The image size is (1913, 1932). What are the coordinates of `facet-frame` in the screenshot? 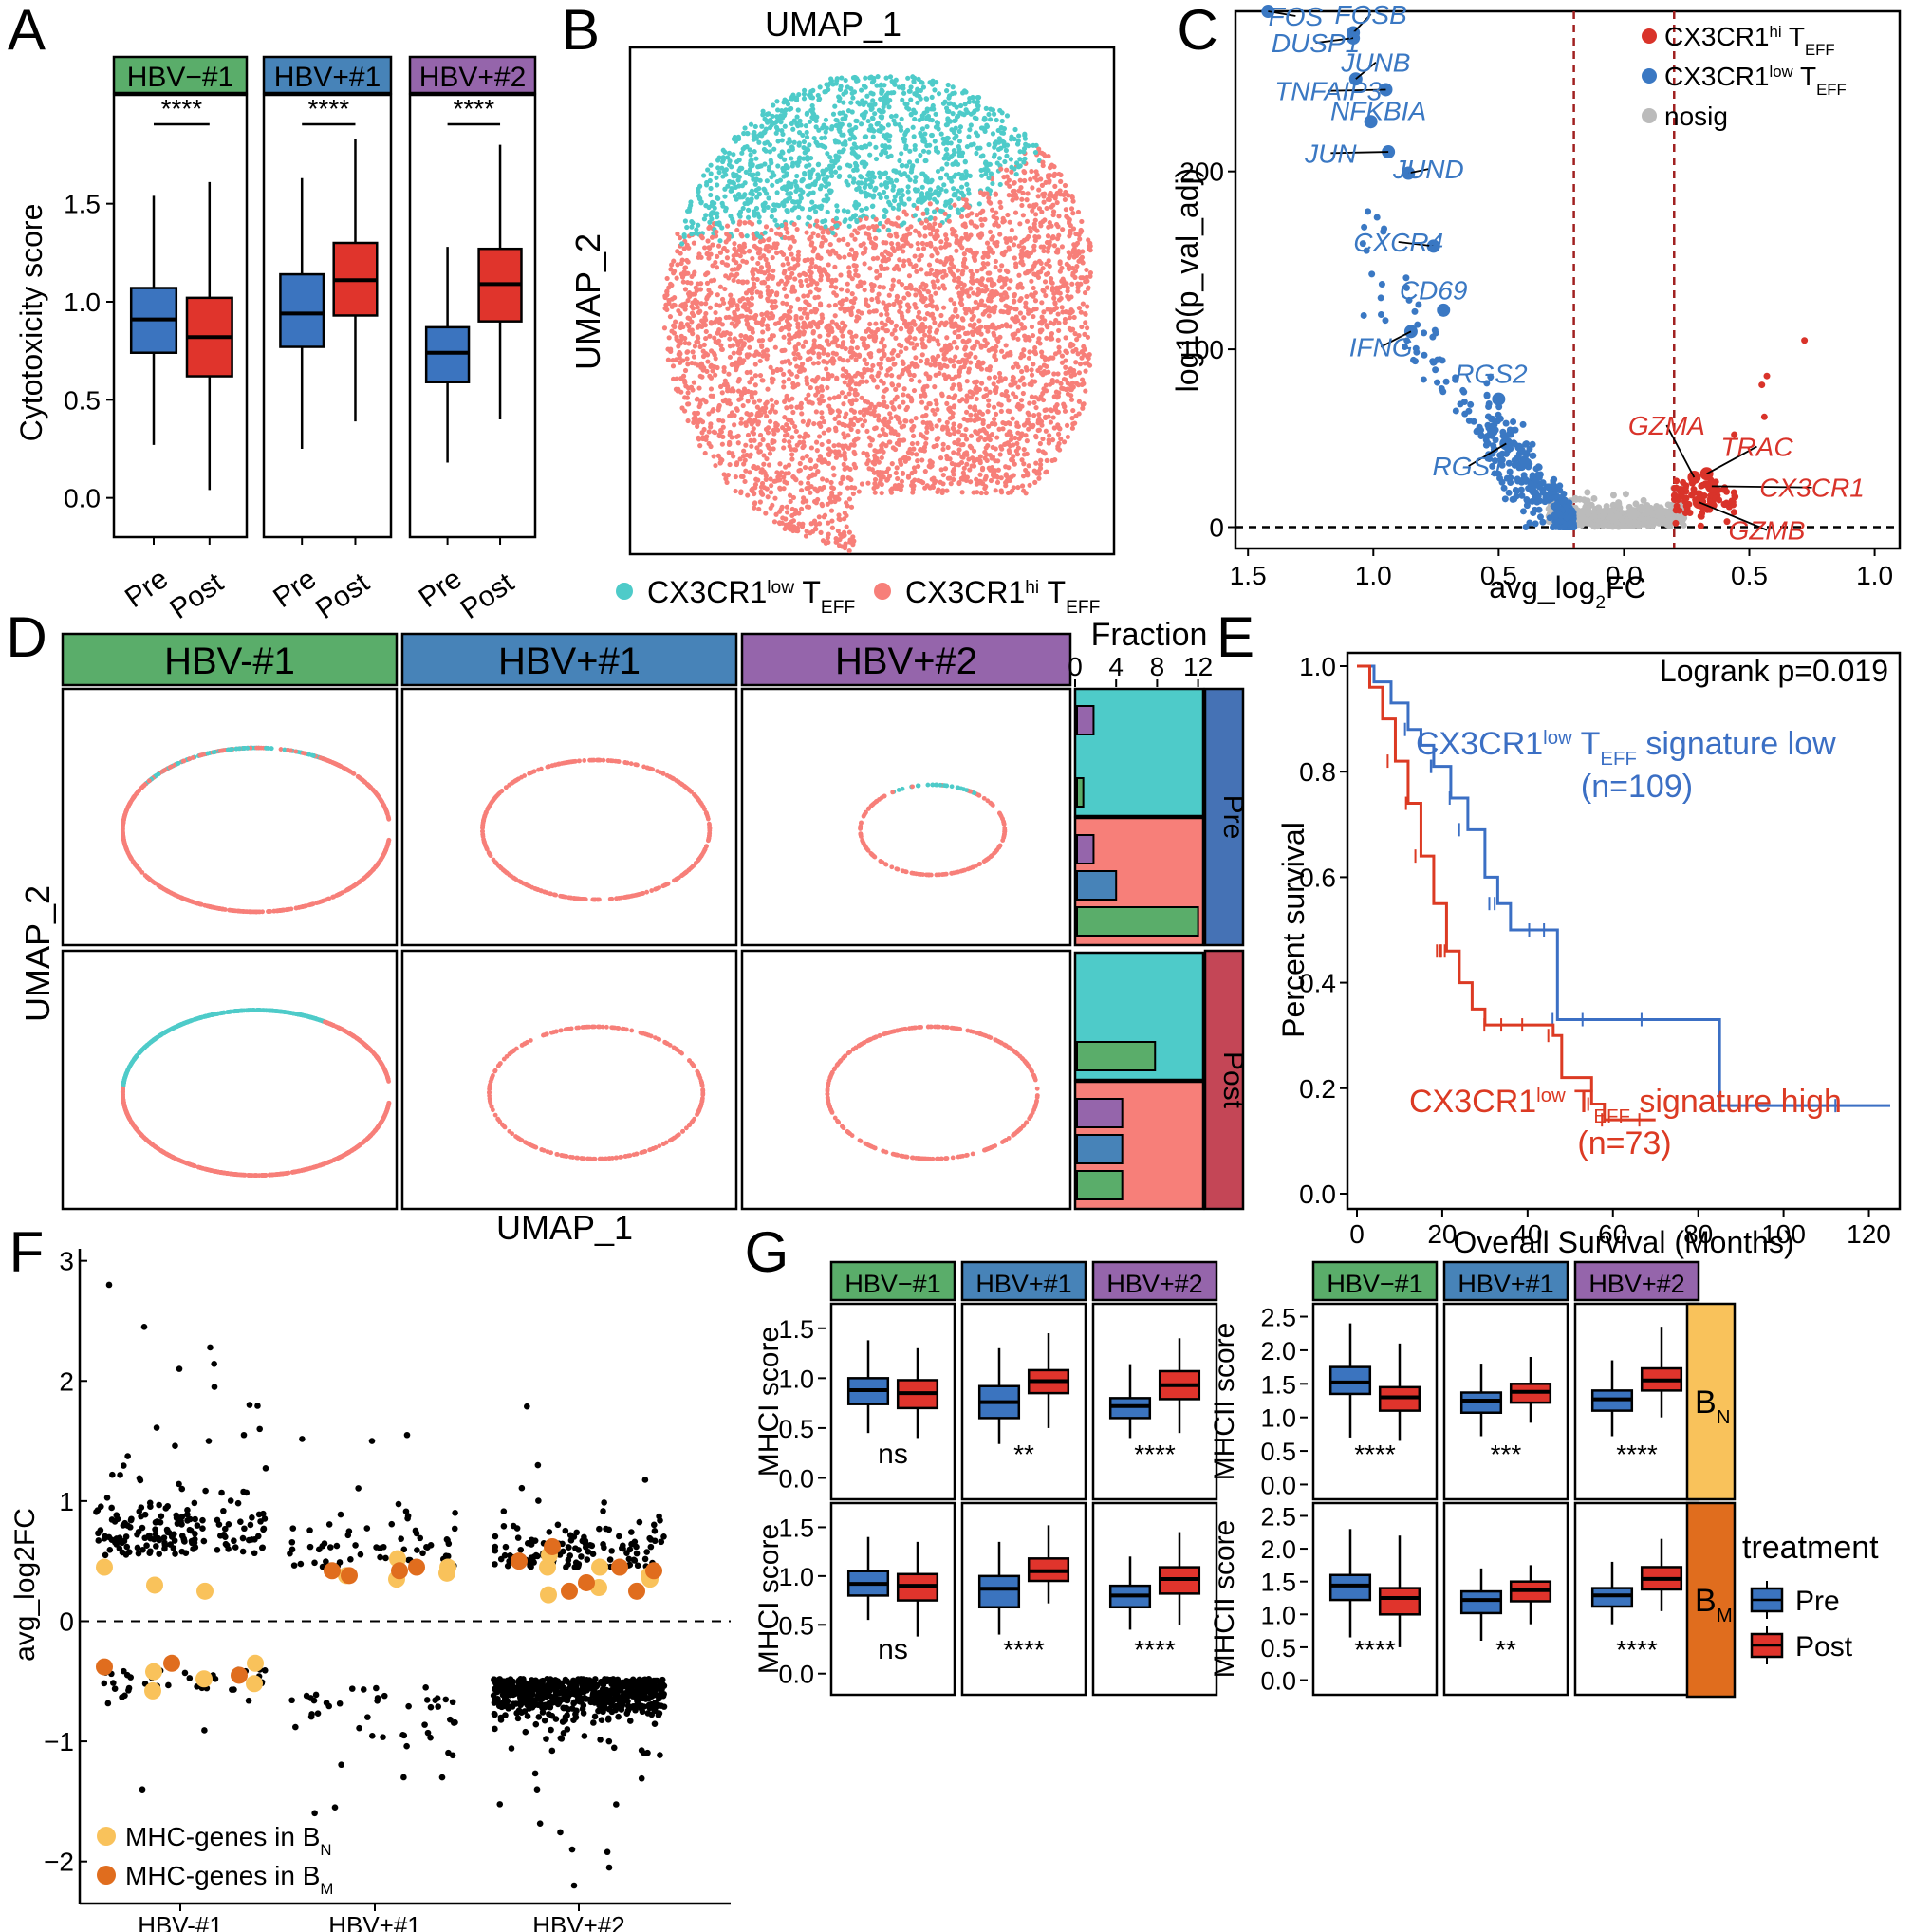 It's located at (181, 316).